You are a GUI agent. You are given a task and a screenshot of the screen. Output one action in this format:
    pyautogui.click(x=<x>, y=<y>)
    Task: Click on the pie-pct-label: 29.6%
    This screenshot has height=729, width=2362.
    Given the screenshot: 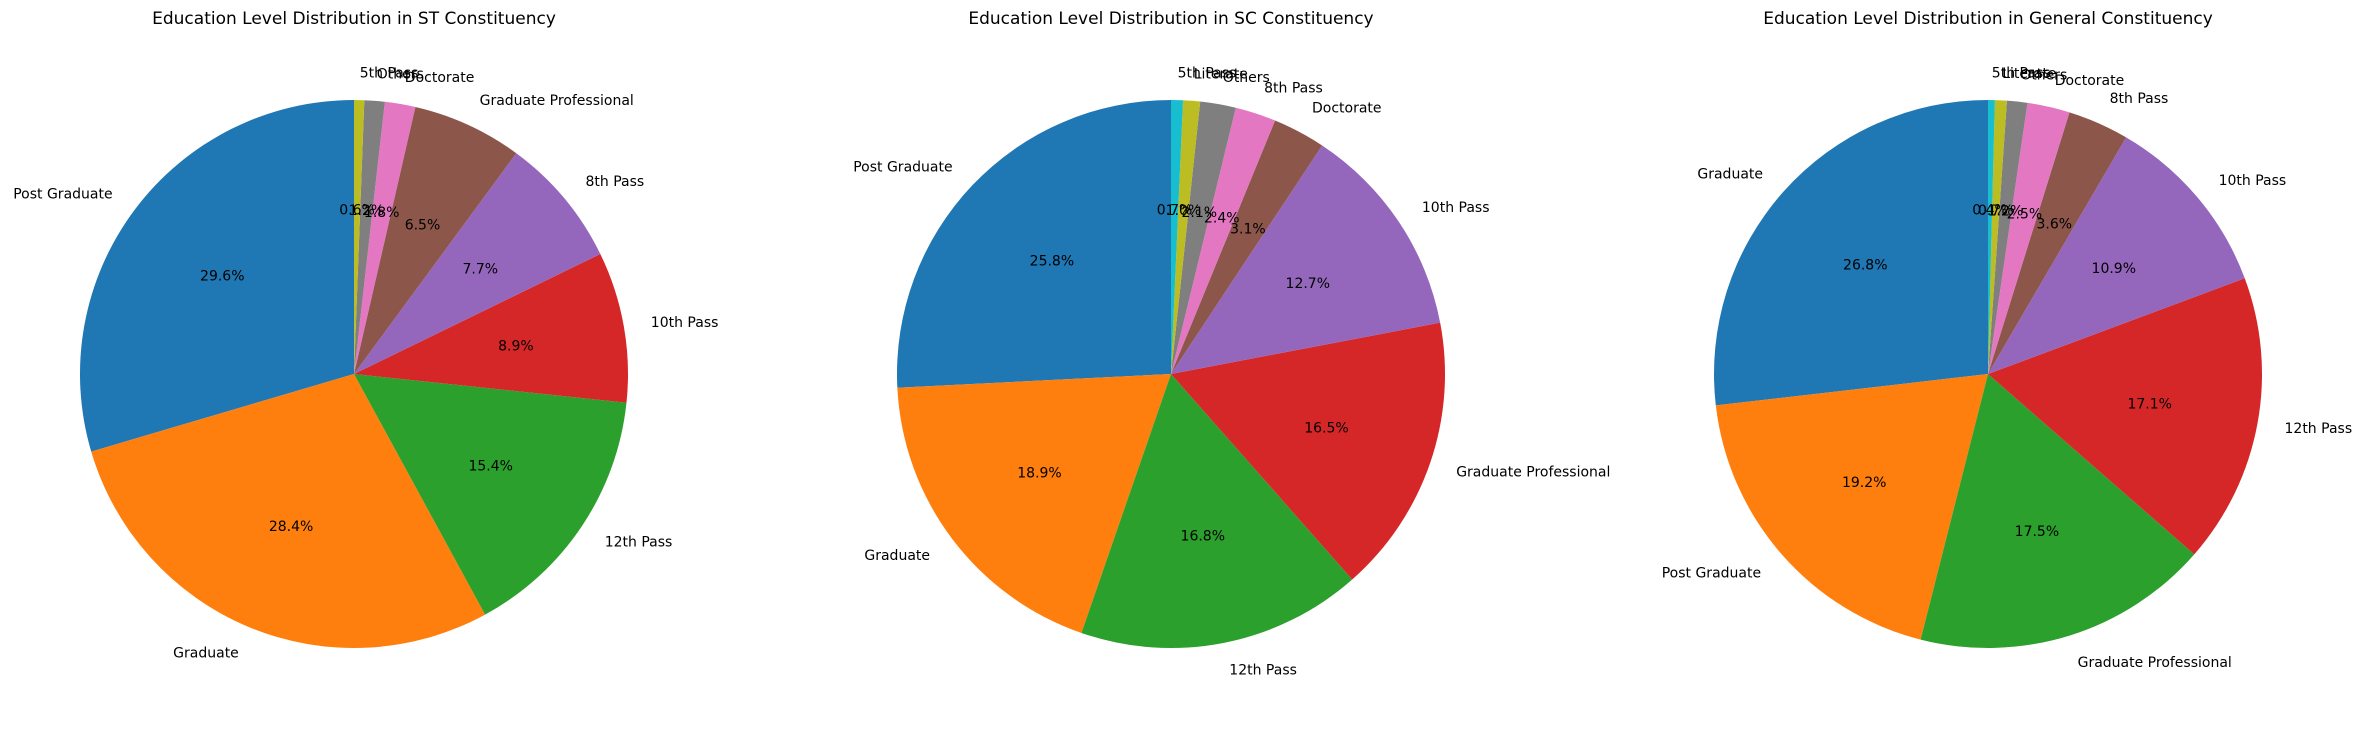 What is the action you would take?
    pyautogui.click(x=222, y=277)
    